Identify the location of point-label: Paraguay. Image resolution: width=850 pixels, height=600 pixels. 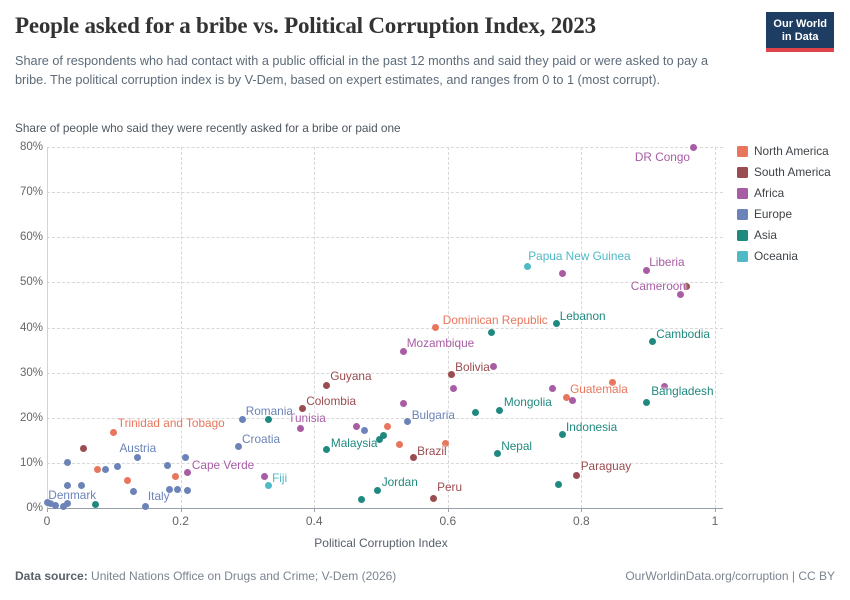
(606, 466).